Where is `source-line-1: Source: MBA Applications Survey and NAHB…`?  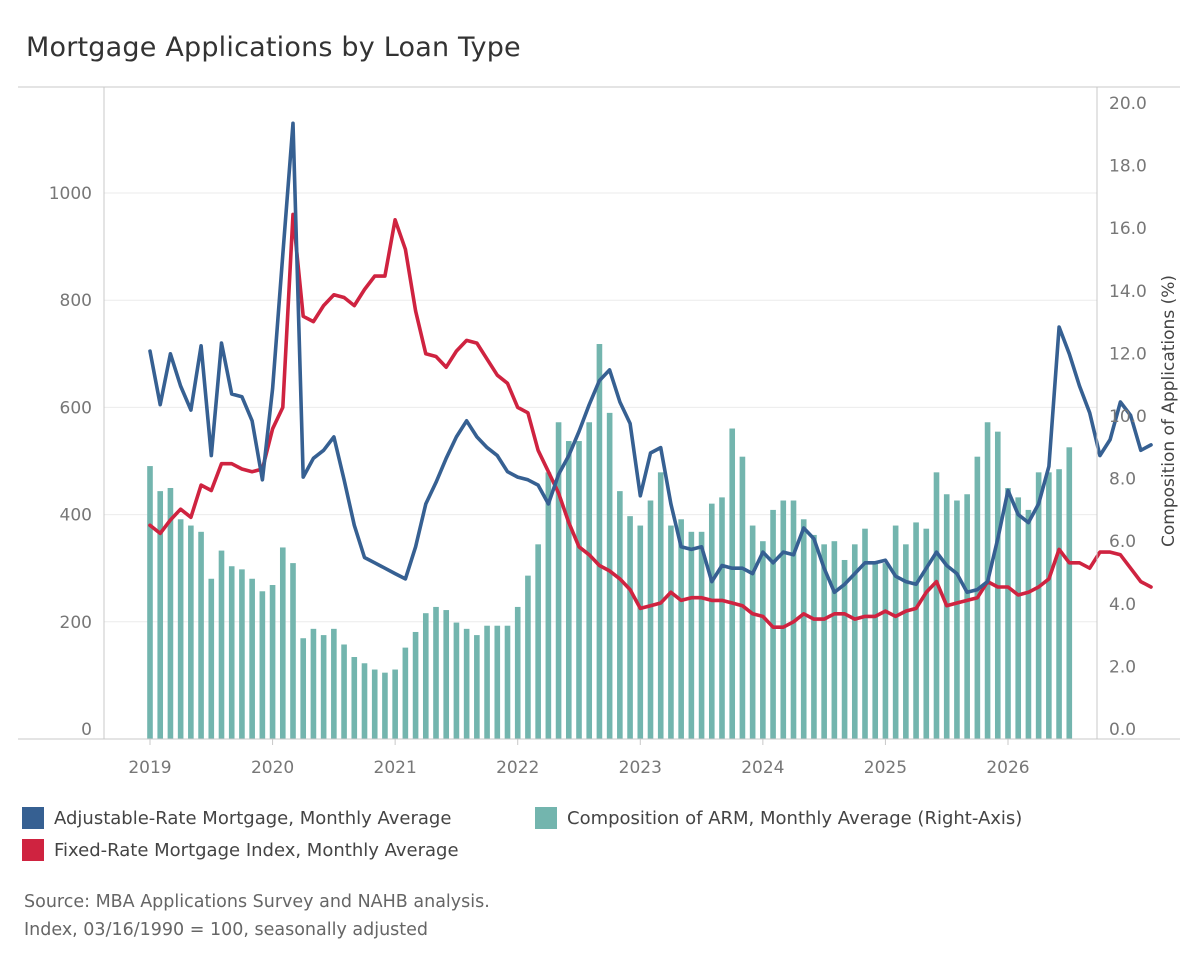 source-line-1: Source: MBA Applications Survey and NAHB… is located at coordinates (257, 902).